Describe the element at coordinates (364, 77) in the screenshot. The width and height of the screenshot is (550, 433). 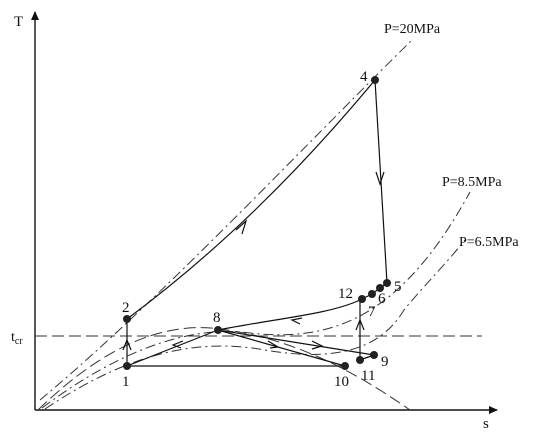
I see `state-label-4: 4` at that location.